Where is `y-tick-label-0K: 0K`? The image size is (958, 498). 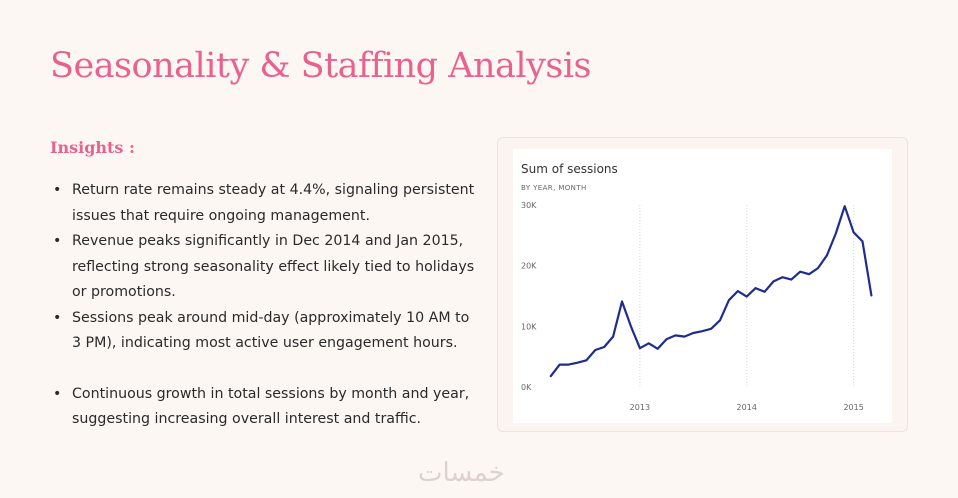 y-tick-label-0K: 0K is located at coordinates (526, 387).